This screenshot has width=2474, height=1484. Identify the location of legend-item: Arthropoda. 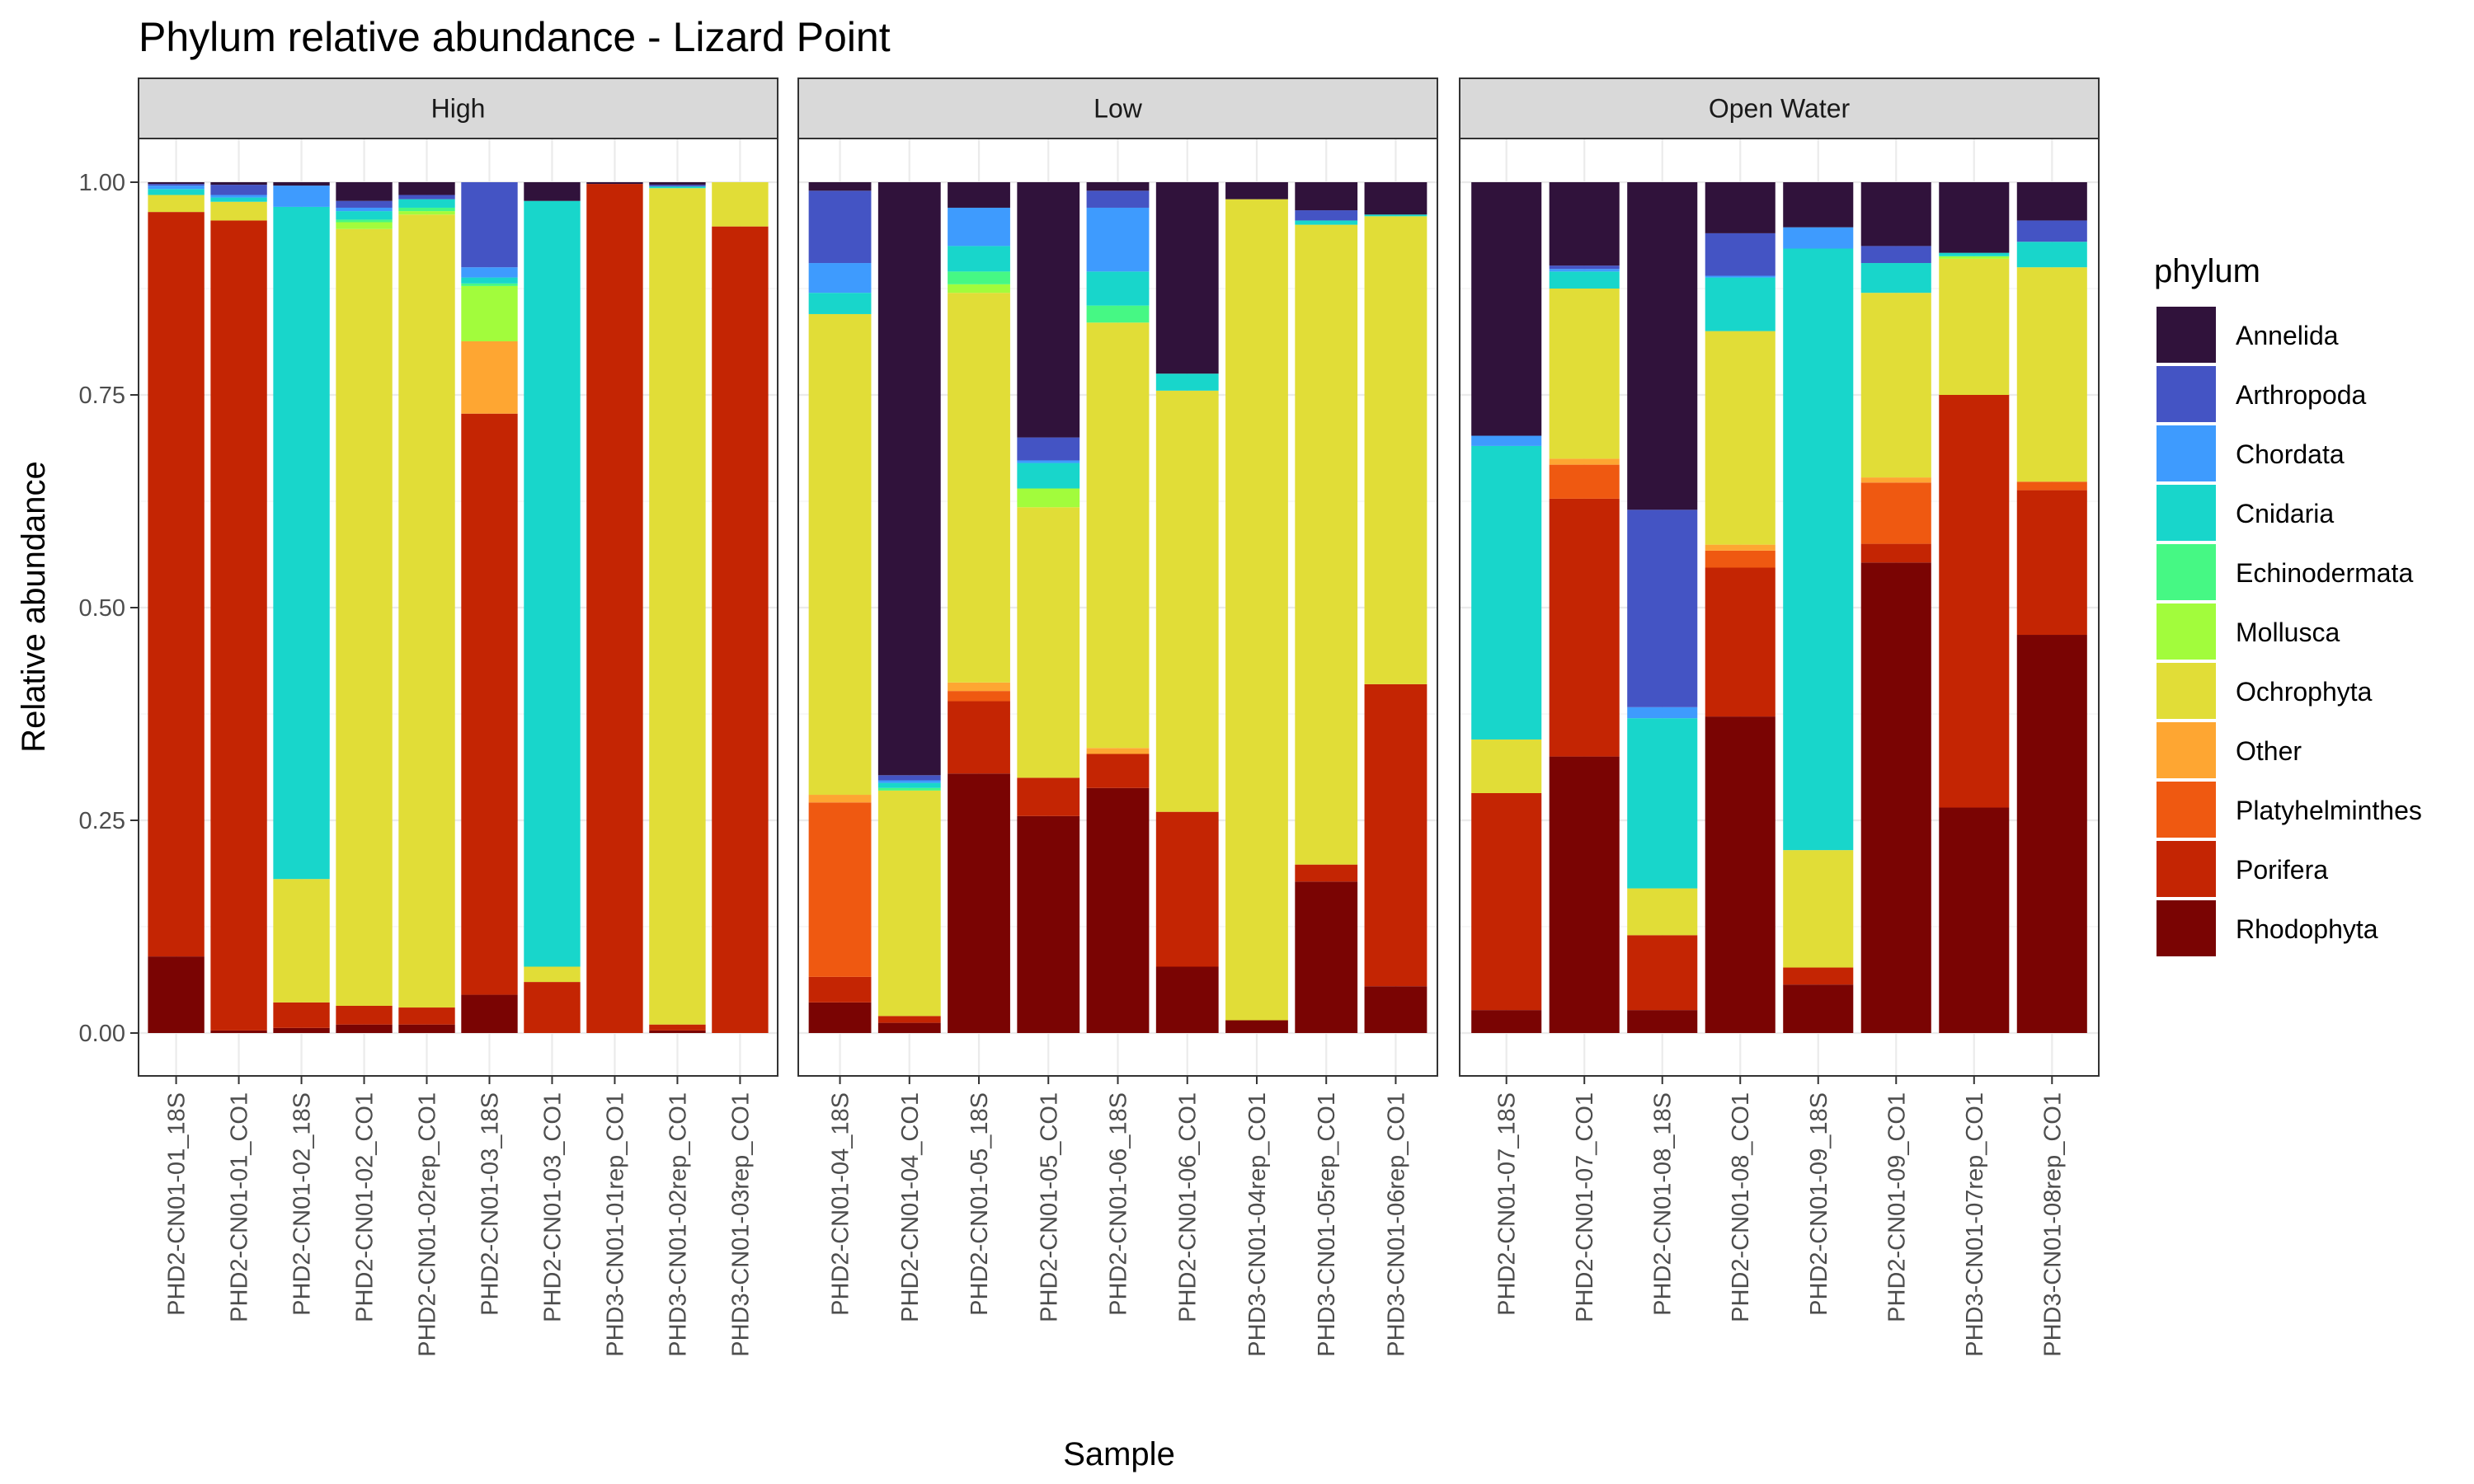
(2262, 394).